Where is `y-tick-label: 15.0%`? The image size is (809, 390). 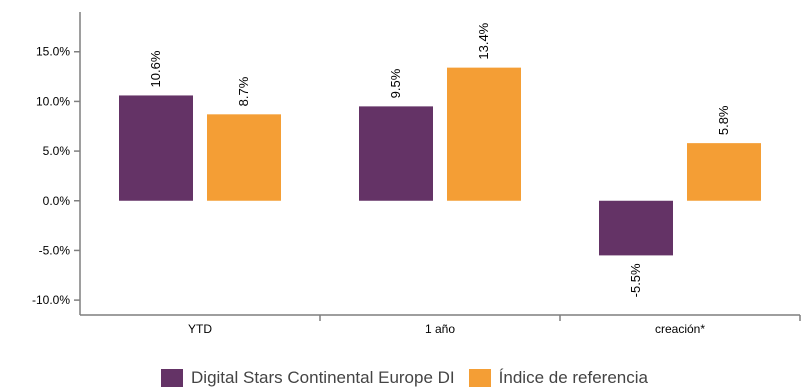 y-tick-label: 15.0% is located at coordinates (53, 52).